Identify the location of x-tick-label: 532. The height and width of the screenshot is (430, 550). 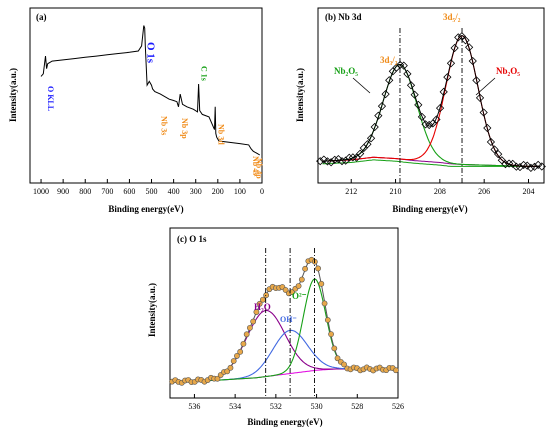
(276, 406).